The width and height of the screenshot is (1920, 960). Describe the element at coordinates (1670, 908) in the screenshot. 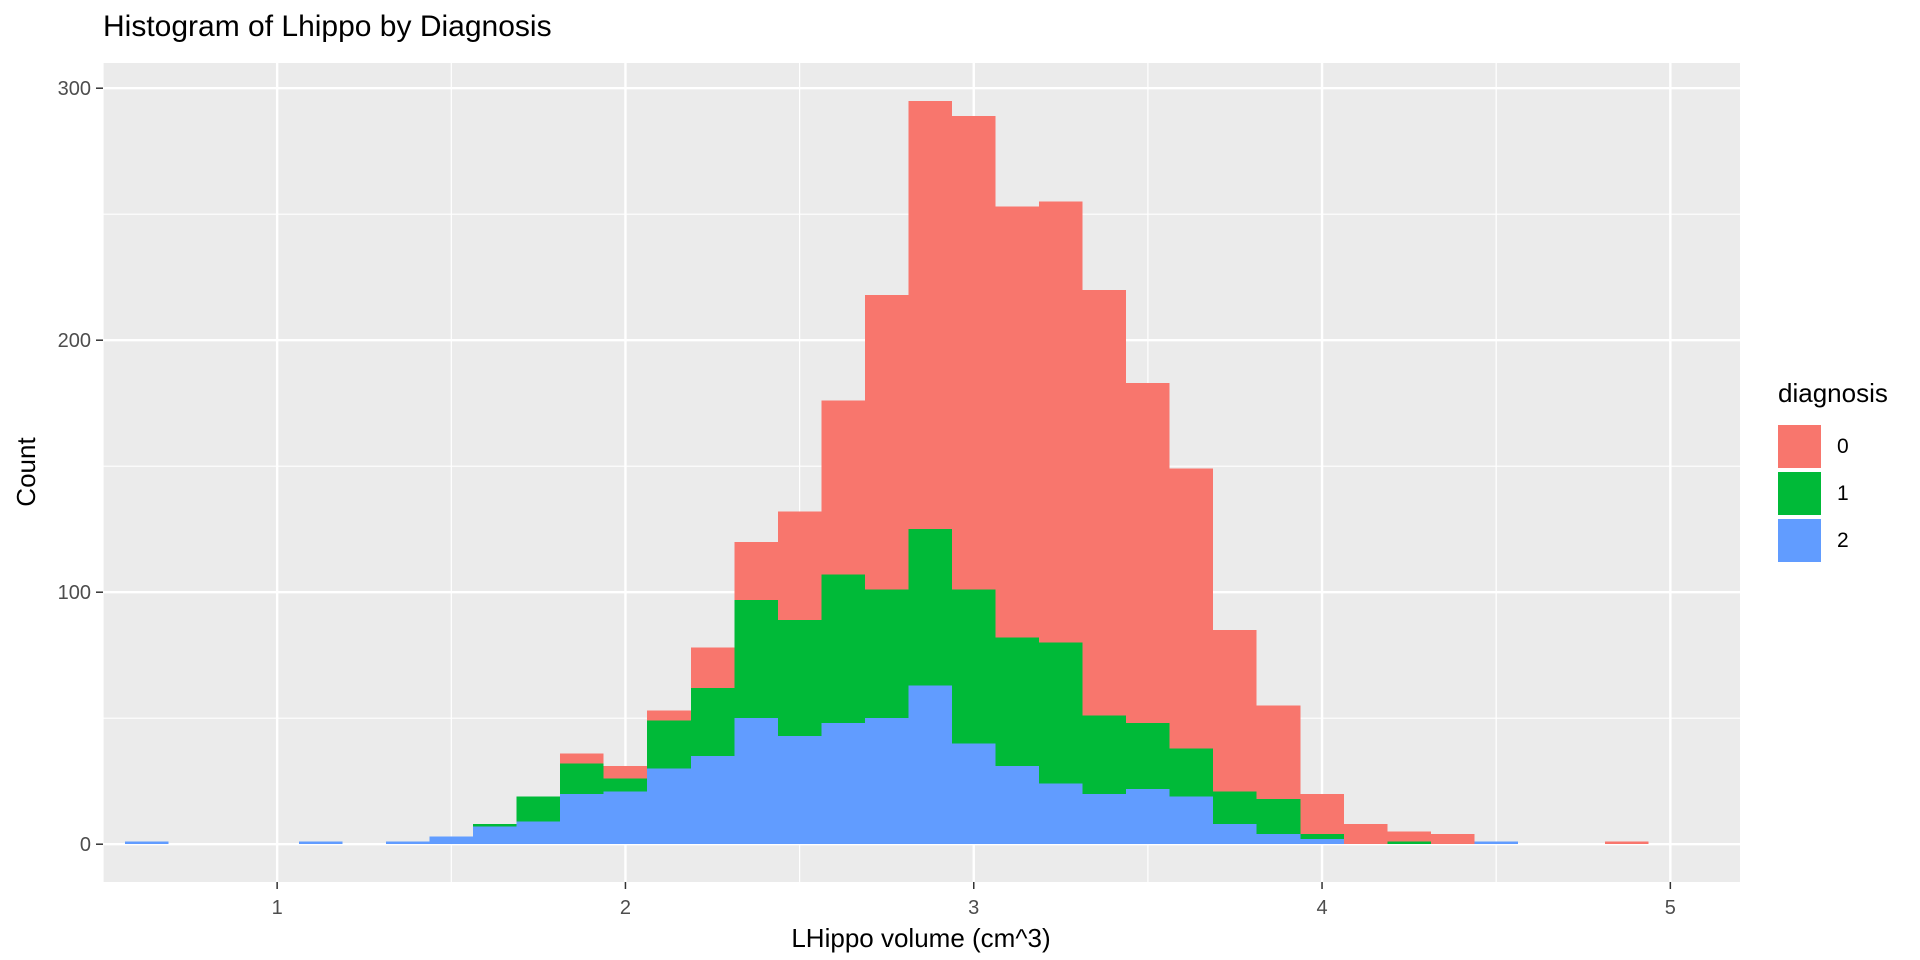

I see `x-tick-label-4: 5` at that location.